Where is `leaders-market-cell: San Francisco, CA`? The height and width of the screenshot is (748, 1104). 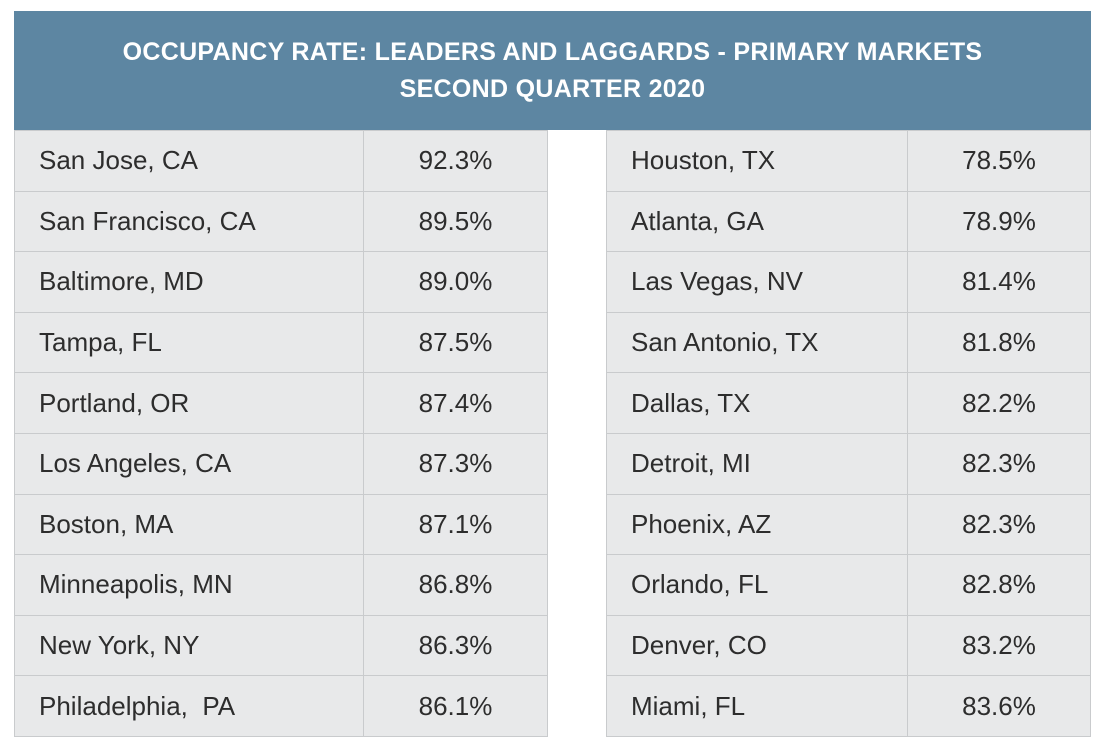 leaders-market-cell: San Francisco, CA is located at coordinates (189, 221).